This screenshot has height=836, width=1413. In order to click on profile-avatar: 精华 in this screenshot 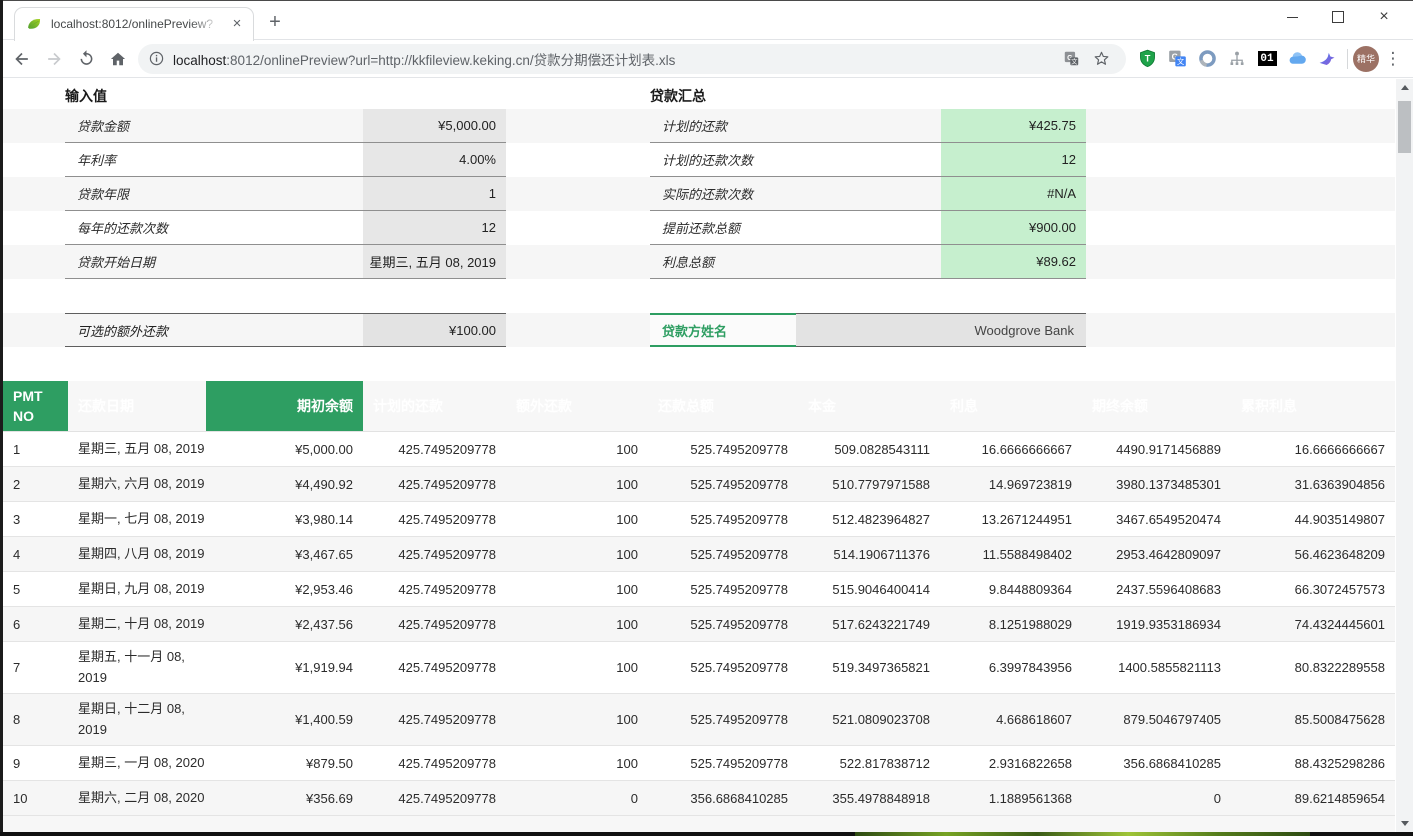, I will do `click(1366, 58)`.